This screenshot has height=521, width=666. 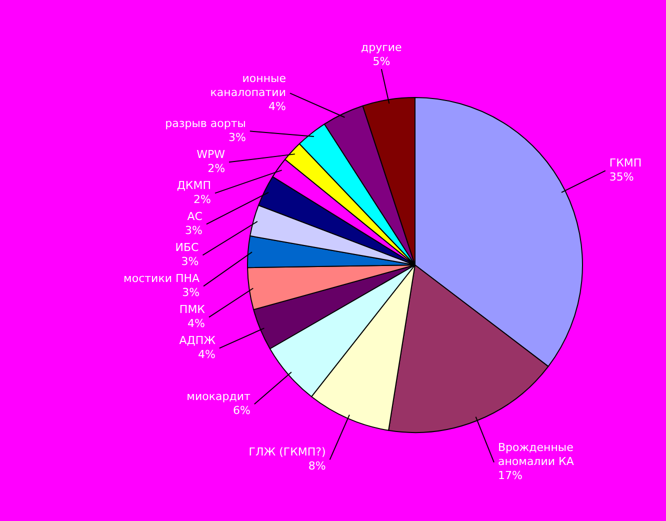 I want to click on data-label: 17%, so click(x=510, y=475).